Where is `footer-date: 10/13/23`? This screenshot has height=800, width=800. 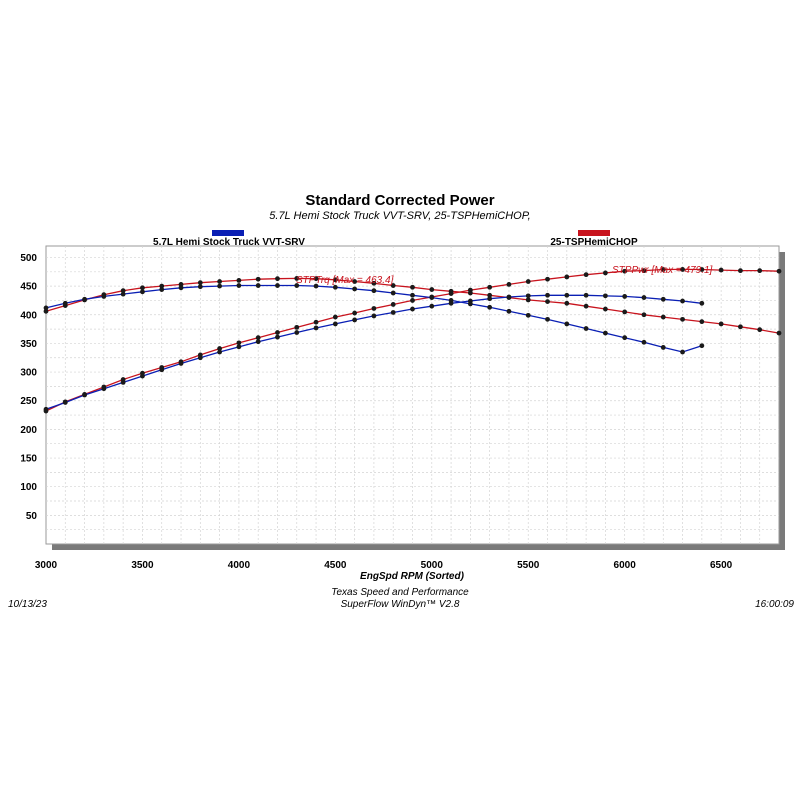 footer-date: 10/13/23 is located at coordinates (27, 604).